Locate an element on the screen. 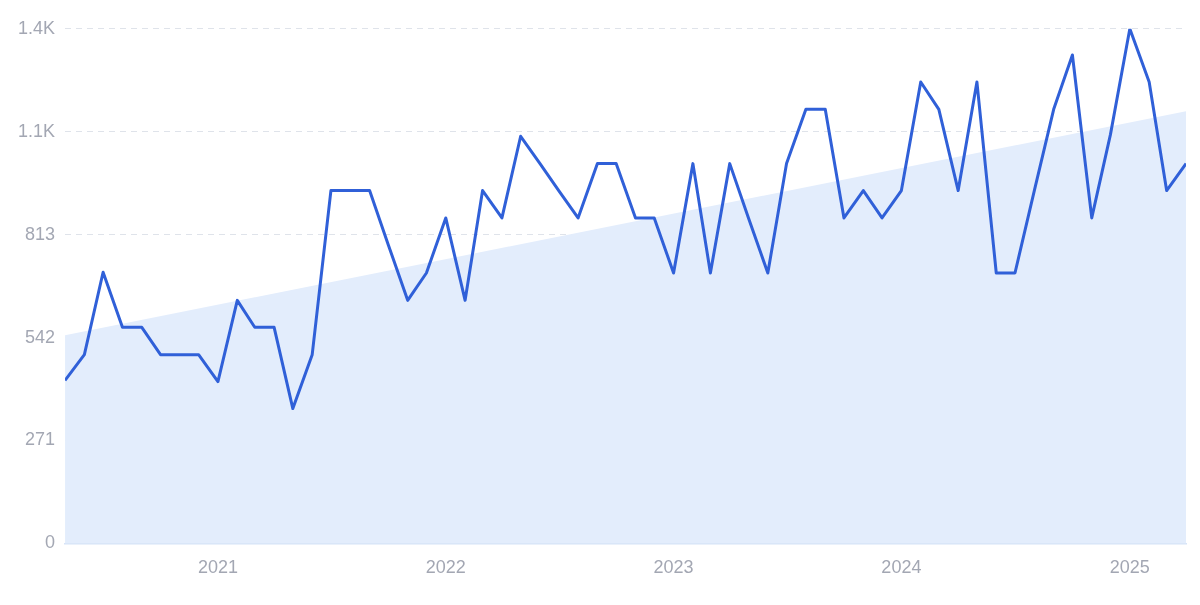 This screenshot has width=1200, height=605. x-tick-label: 2024 is located at coordinates (901, 567).